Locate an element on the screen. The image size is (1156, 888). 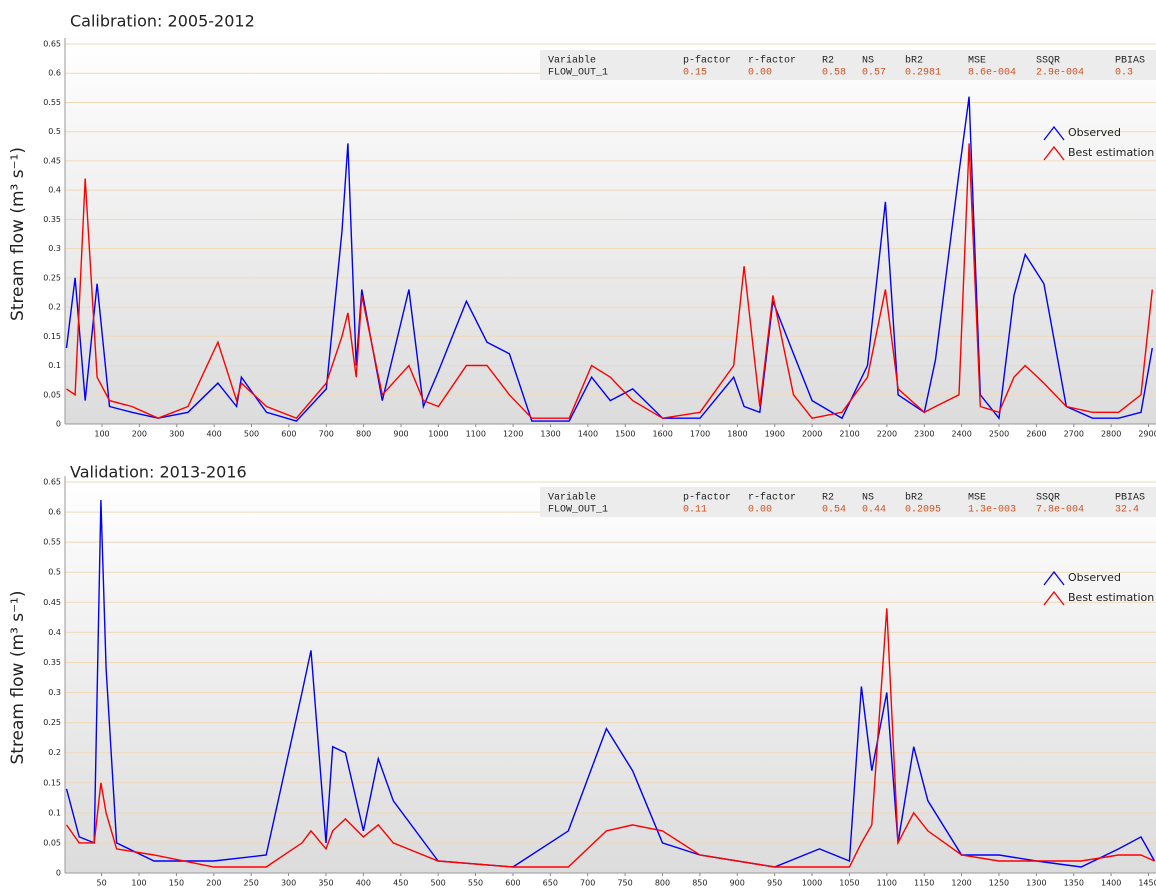
x-tick-label: 1100 is located at coordinates (476, 434).